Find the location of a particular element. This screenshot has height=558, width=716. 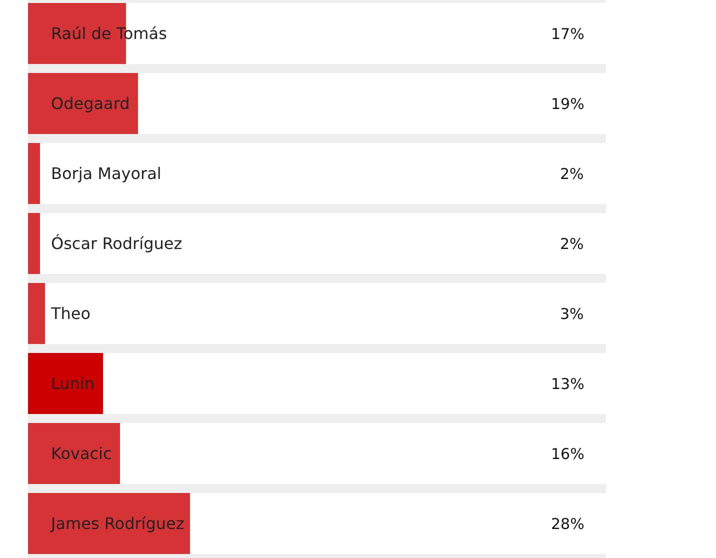

data-label: 17% is located at coordinates (567, 34).